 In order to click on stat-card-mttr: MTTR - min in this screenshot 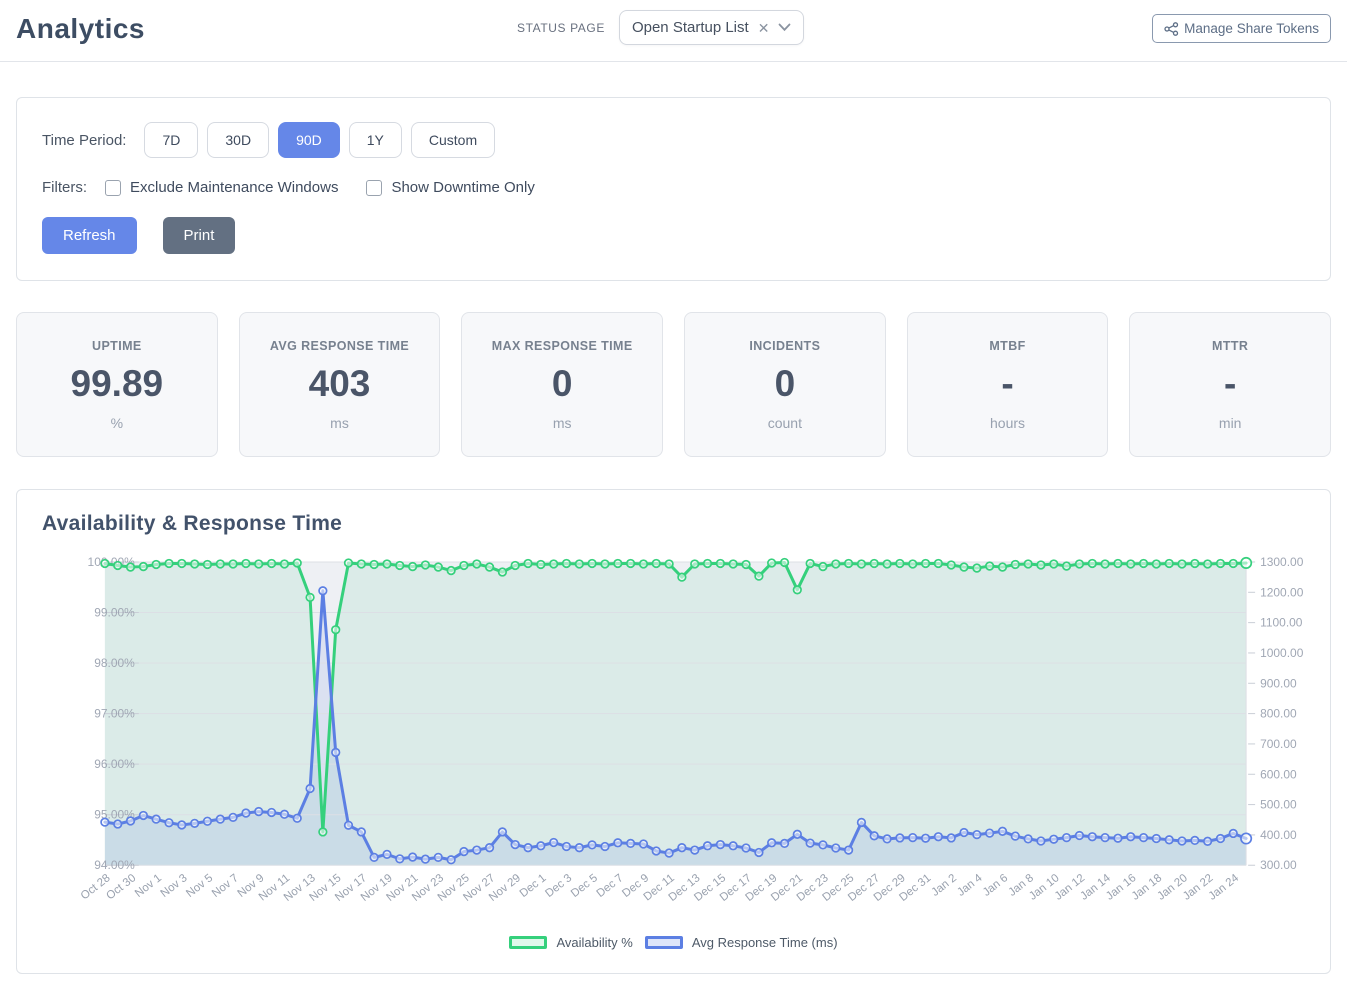, I will do `click(1230, 384)`.